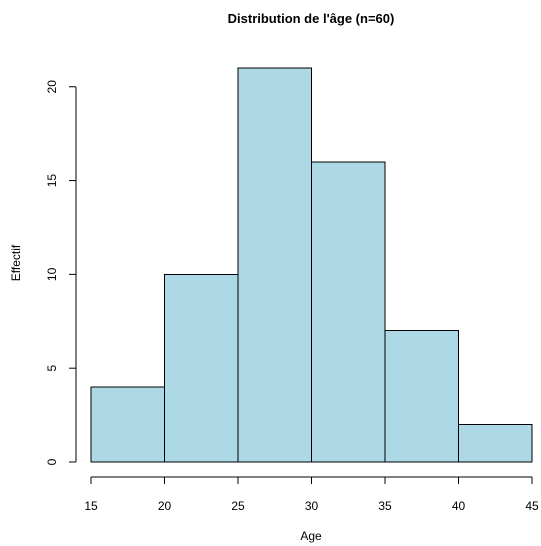  Describe the element at coordinates (61, 272) in the screenshot. I see `y-axis: 0 5 10 15 20` at that location.